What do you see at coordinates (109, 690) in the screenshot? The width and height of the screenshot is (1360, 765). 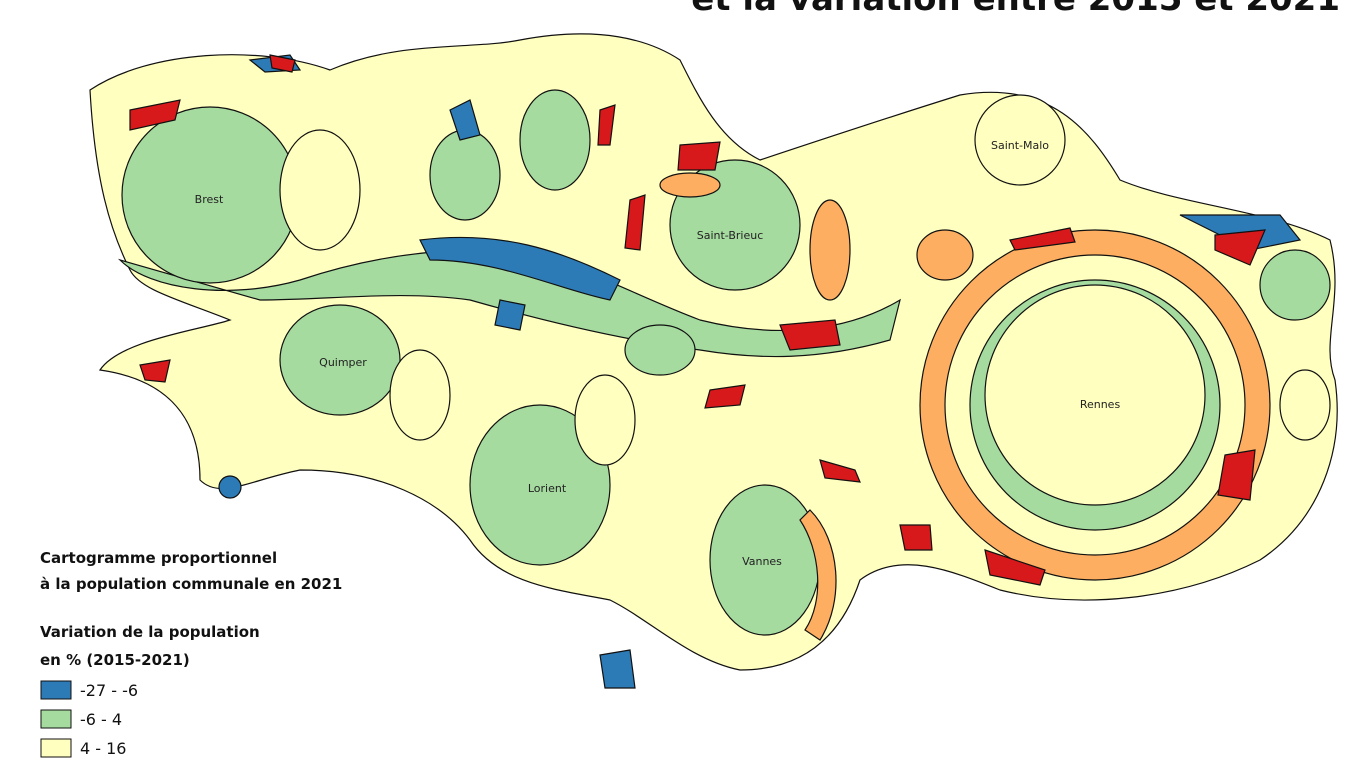 I see `legend-label: -27 - -6` at bounding box center [109, 690].